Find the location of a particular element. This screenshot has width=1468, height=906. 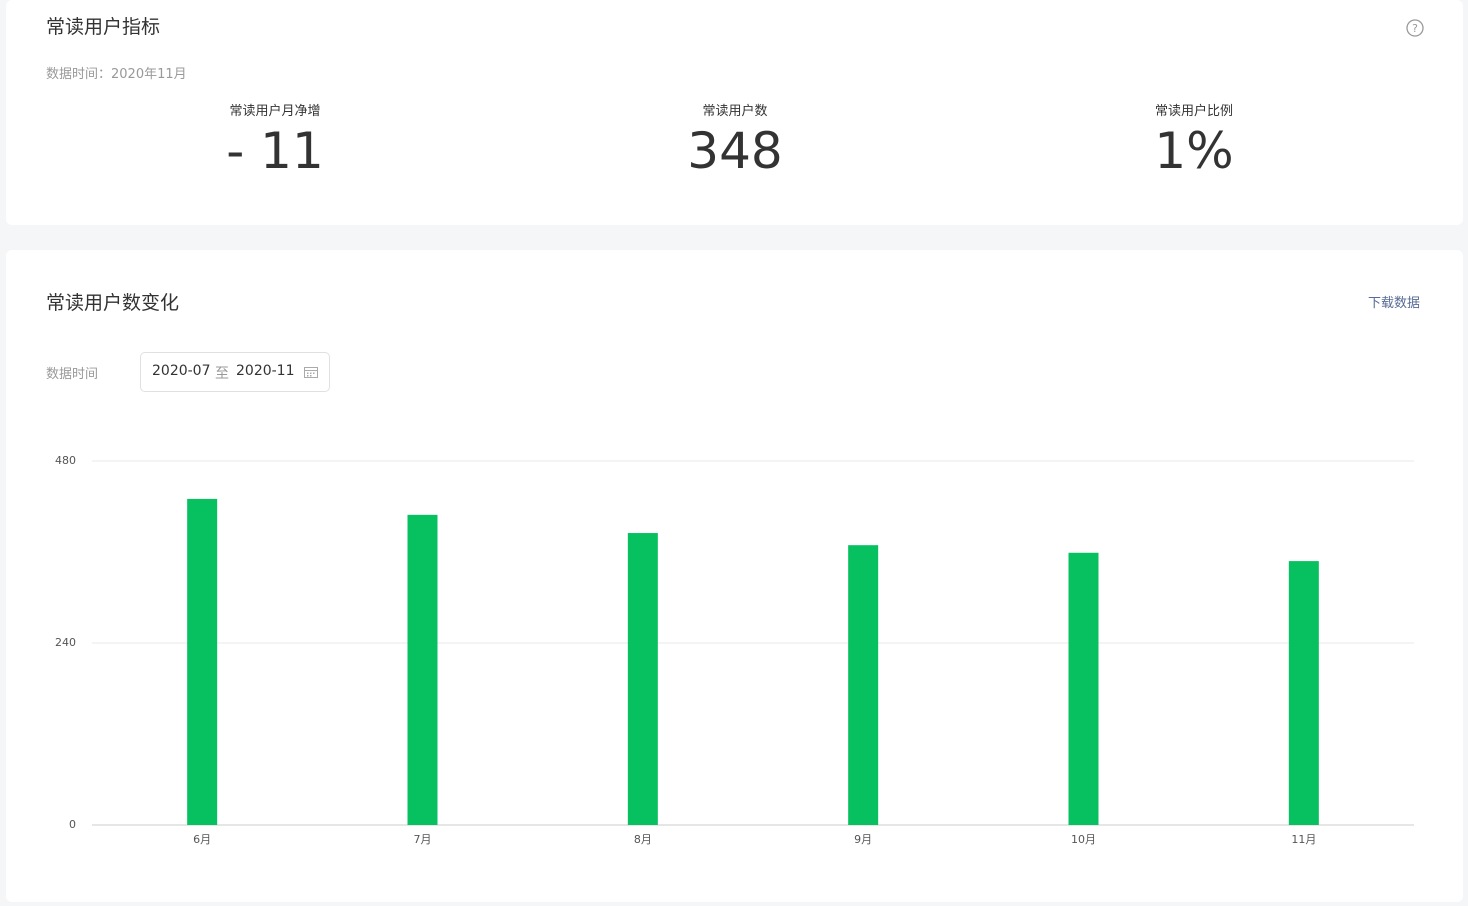

metric-label: 常读用户数 is located at coordinates (735, 111).